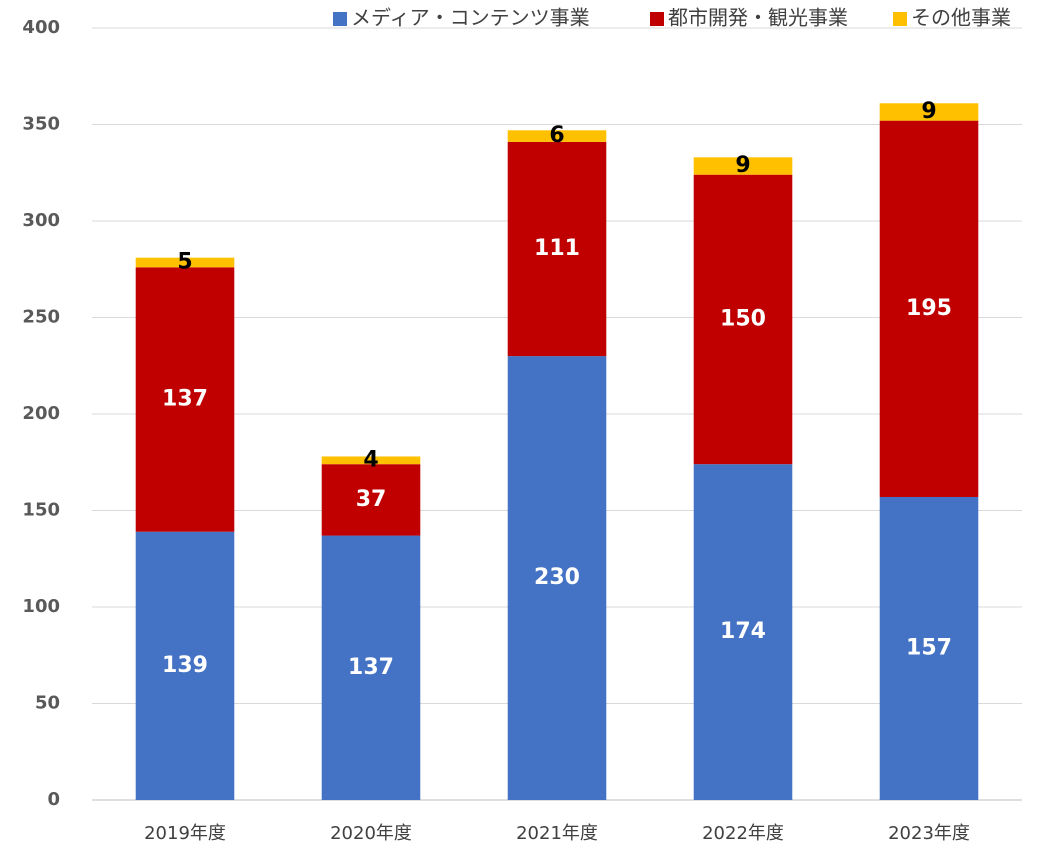  I want to click on data-label: 195, so click(929, 308).